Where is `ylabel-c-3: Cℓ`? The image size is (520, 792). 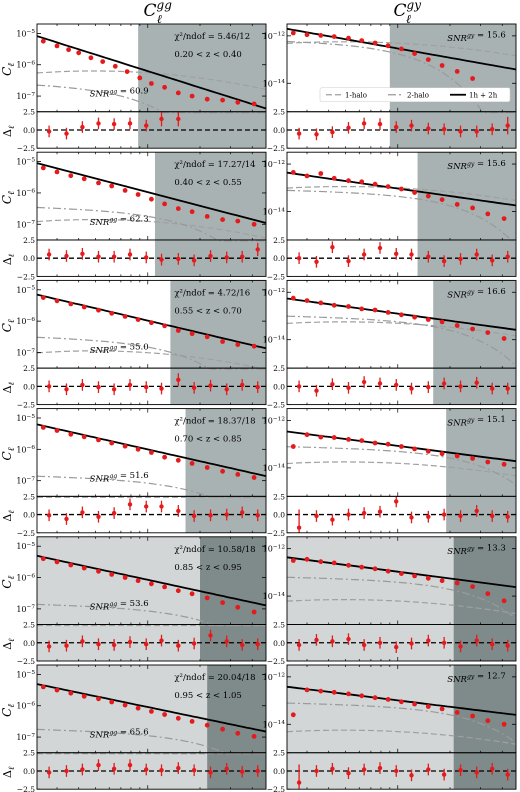 ylabel-c-3: Cℓ is located at coordinates (8, 325).